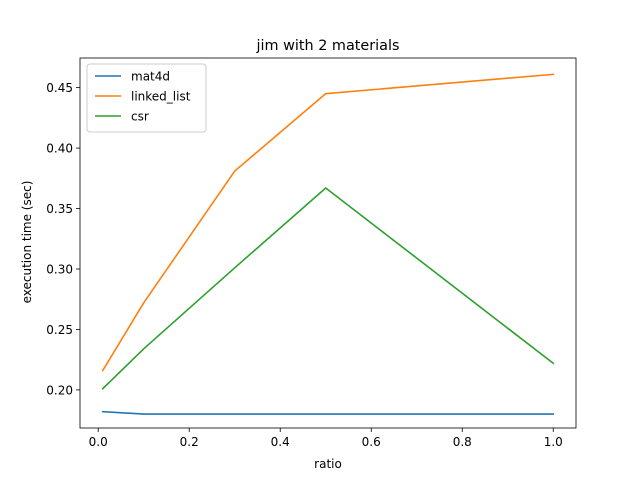 Image resolution: width=640 pixels, height=480 pixels. What do you see at coordinates (189, 442) in the screenshot?
I see `x-tick-label: 0.2` at bounding box center [189, 442].